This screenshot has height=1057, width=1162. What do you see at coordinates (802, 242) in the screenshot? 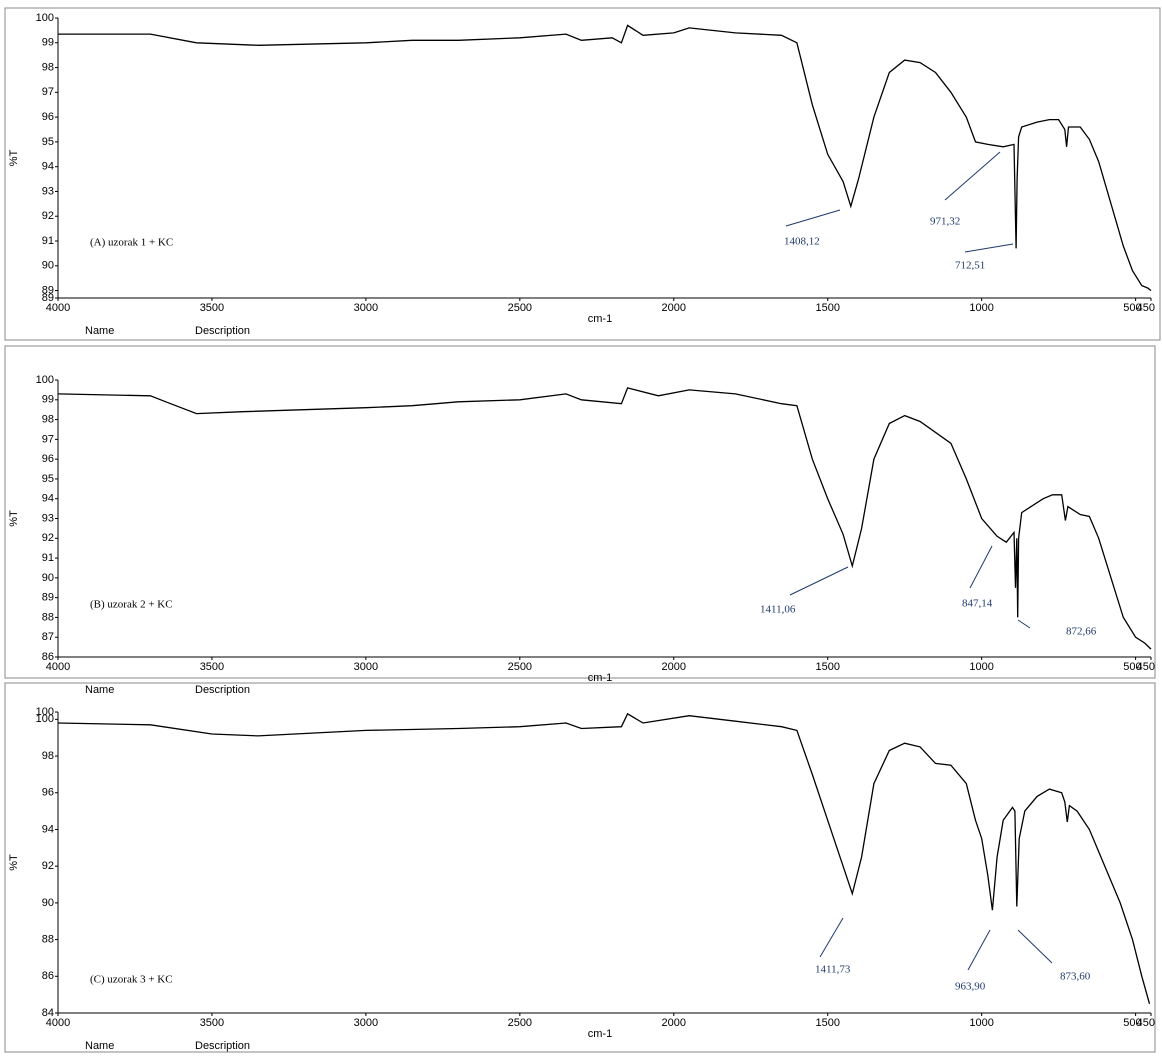
I see `annotation: 1408,12` at bounding box center [802, 242].